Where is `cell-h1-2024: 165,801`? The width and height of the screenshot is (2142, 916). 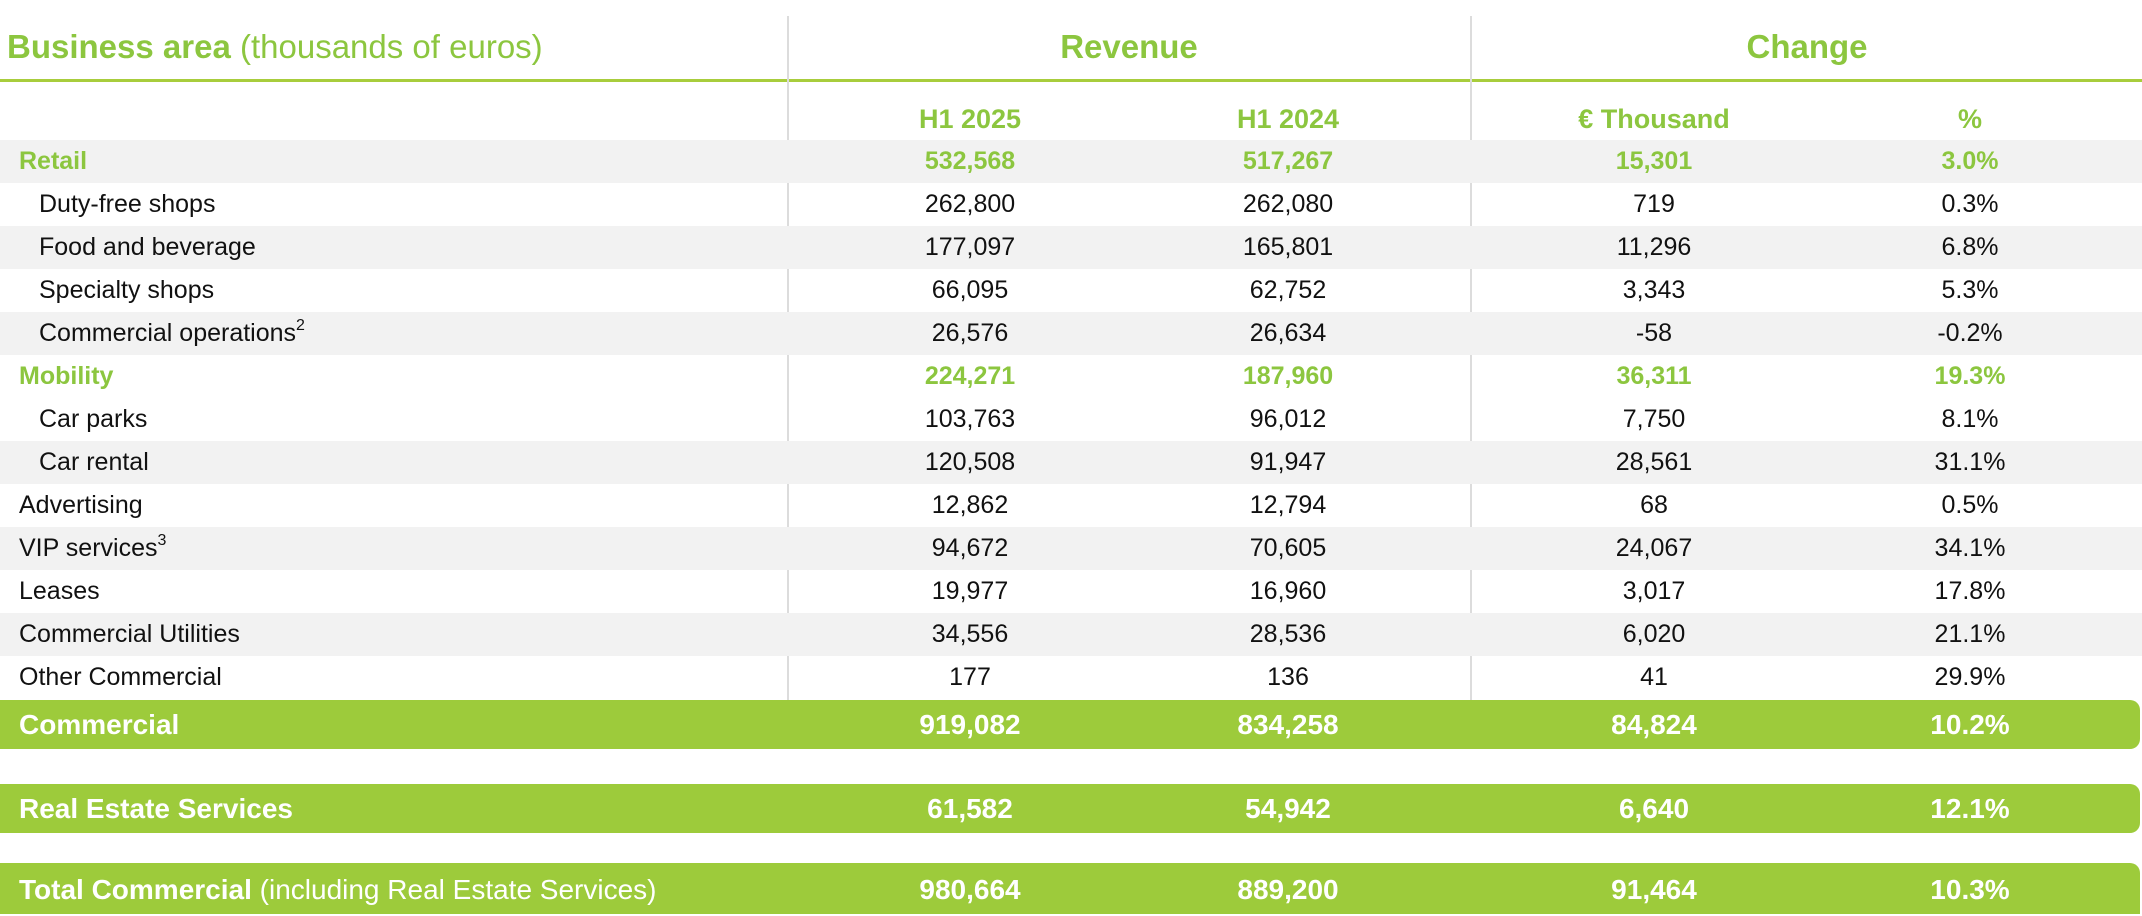 cell-h1-2024: 165,801 is located at coordinates (1288, 247).